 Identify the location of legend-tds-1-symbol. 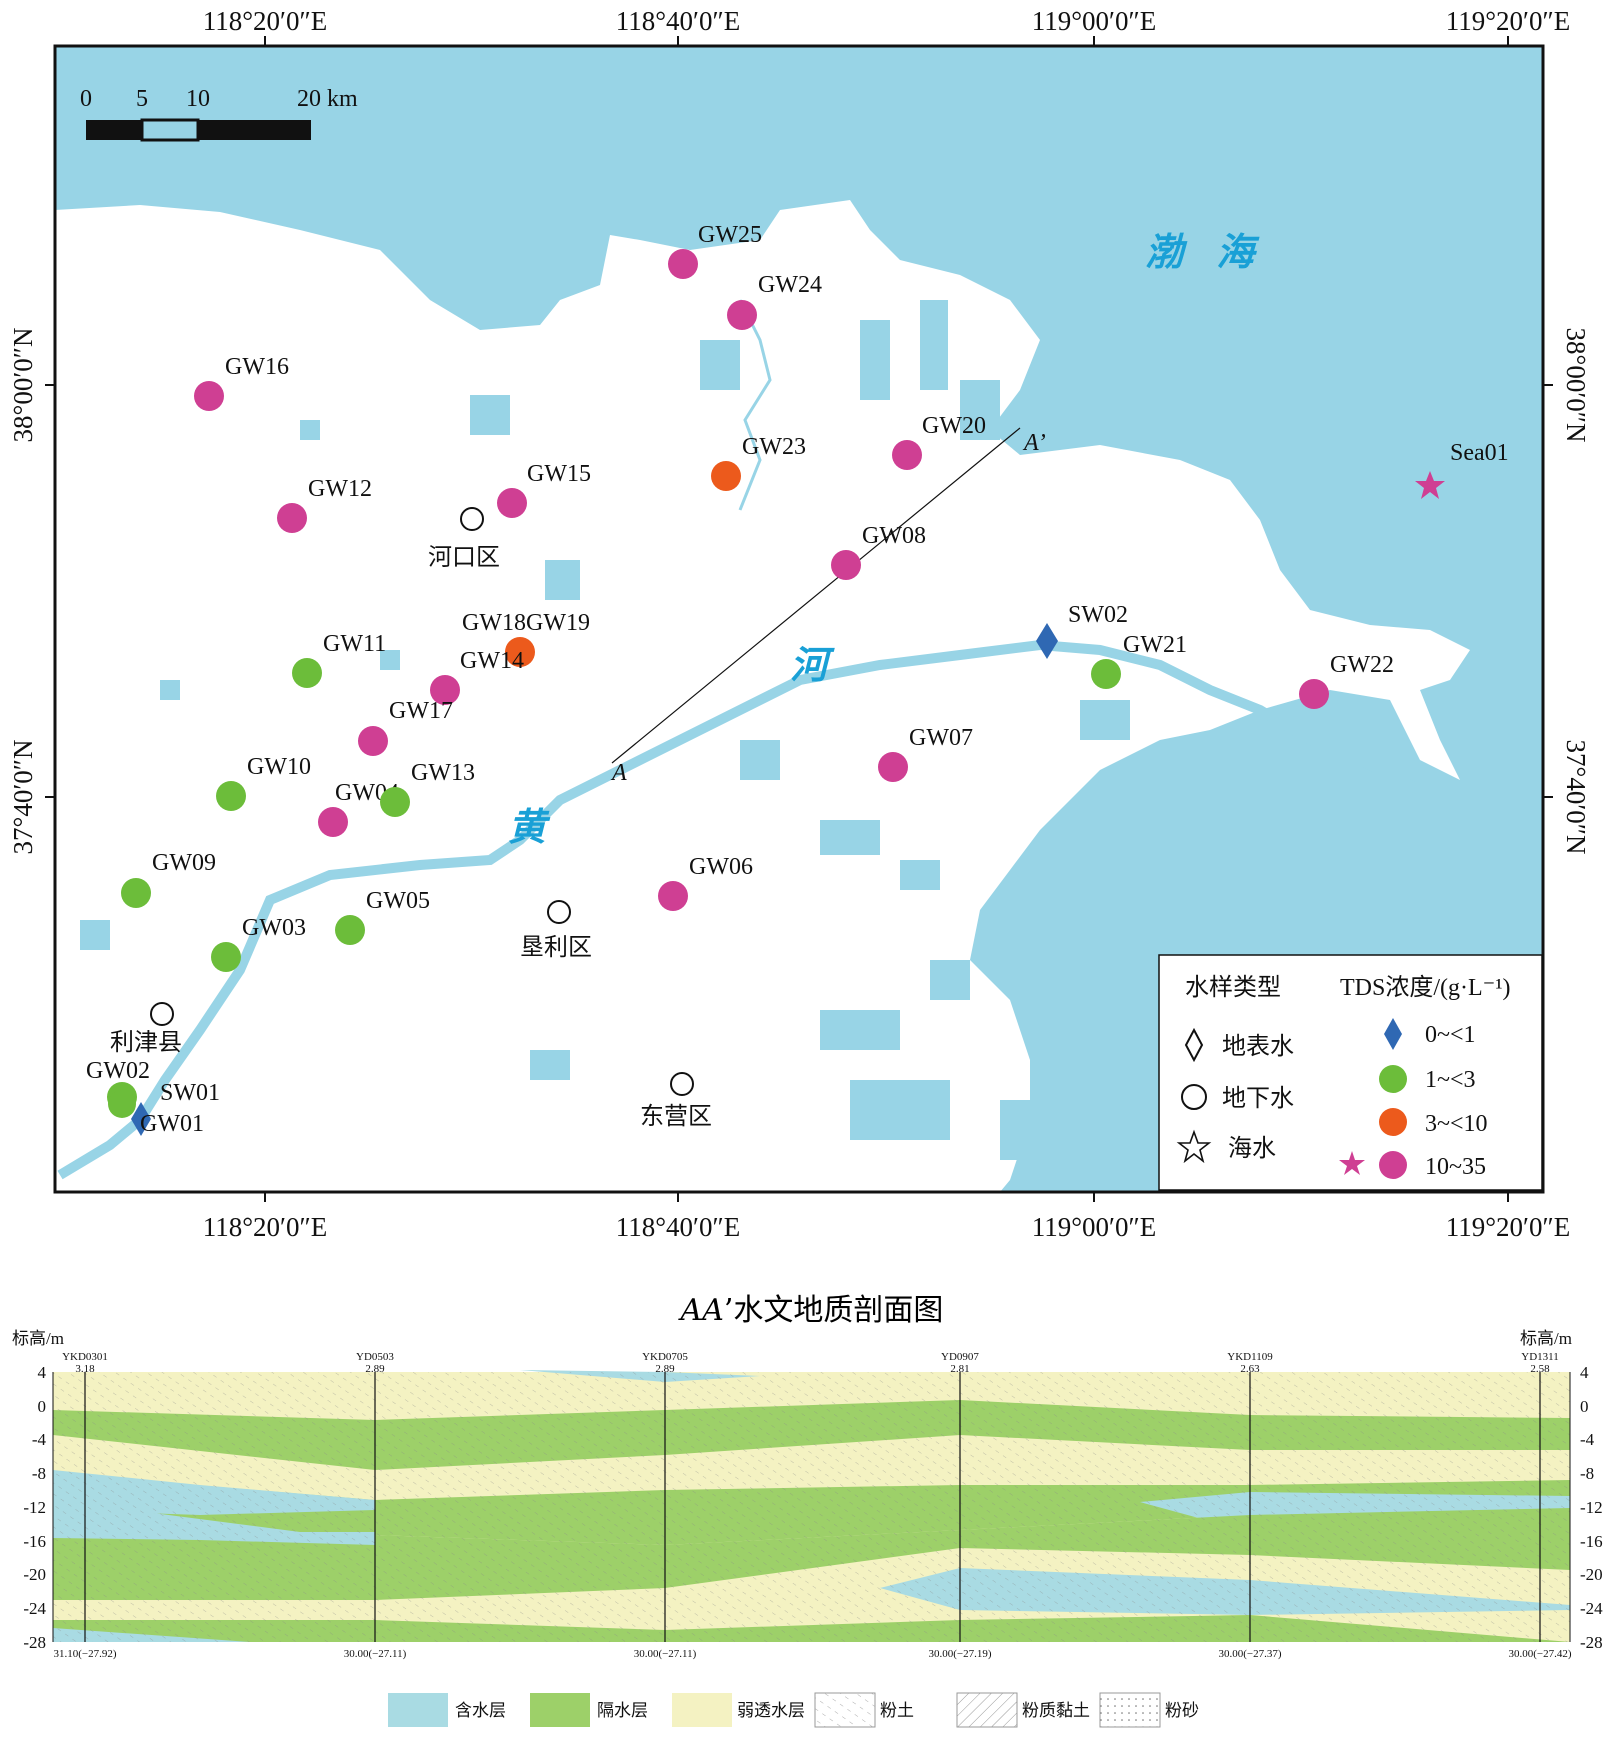
(1393, 1079).